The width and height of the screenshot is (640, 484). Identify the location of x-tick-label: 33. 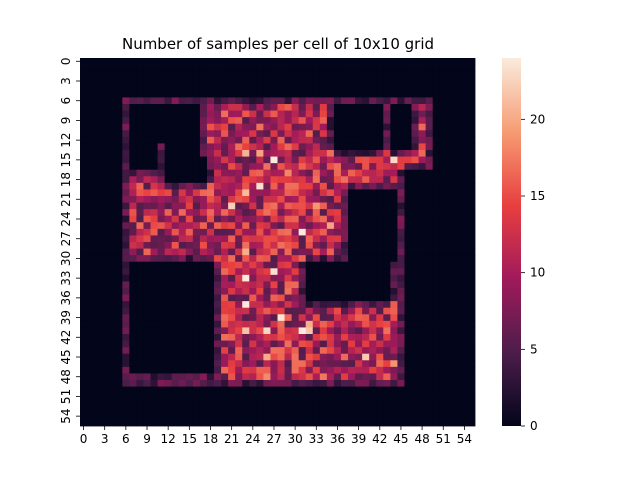
(316, 439).